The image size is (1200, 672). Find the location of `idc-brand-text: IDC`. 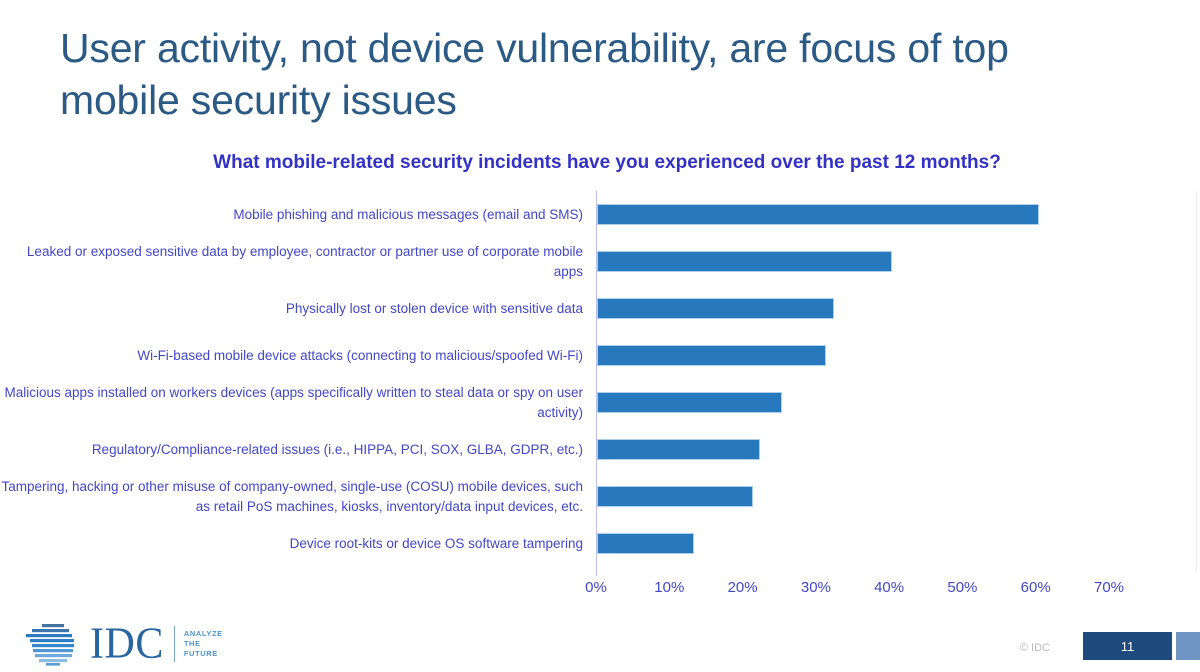

idc-brand-text: IDC is located at coordinates (127, 644).